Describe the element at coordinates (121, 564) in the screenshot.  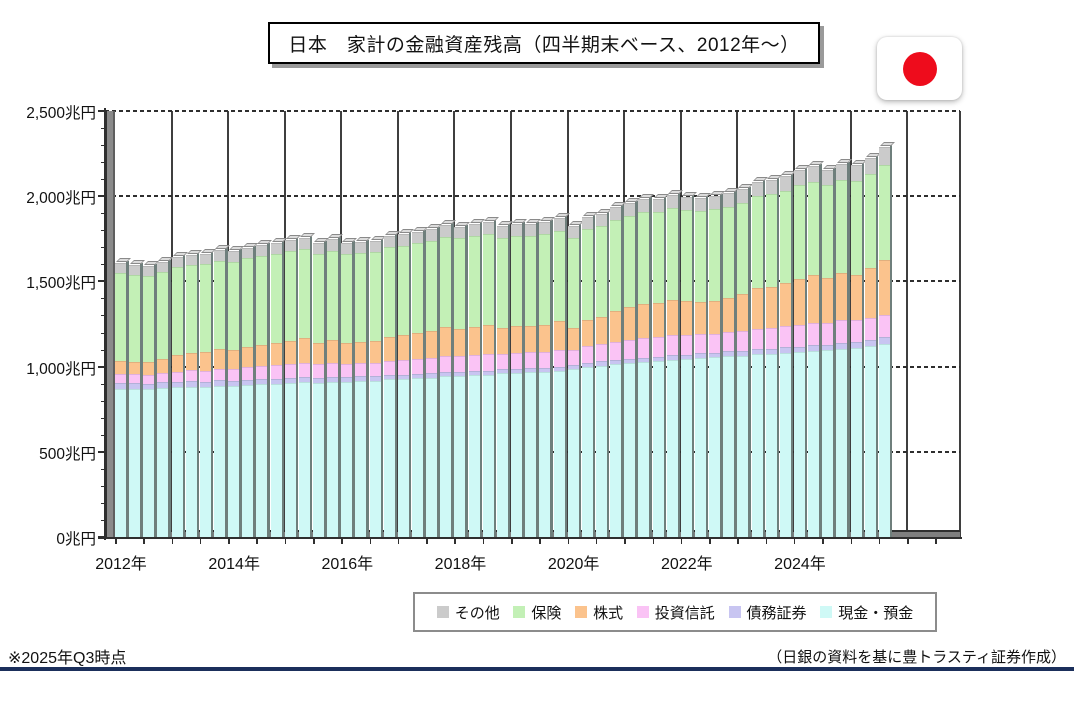
I see `x-tick-label: 2012年` at that location.